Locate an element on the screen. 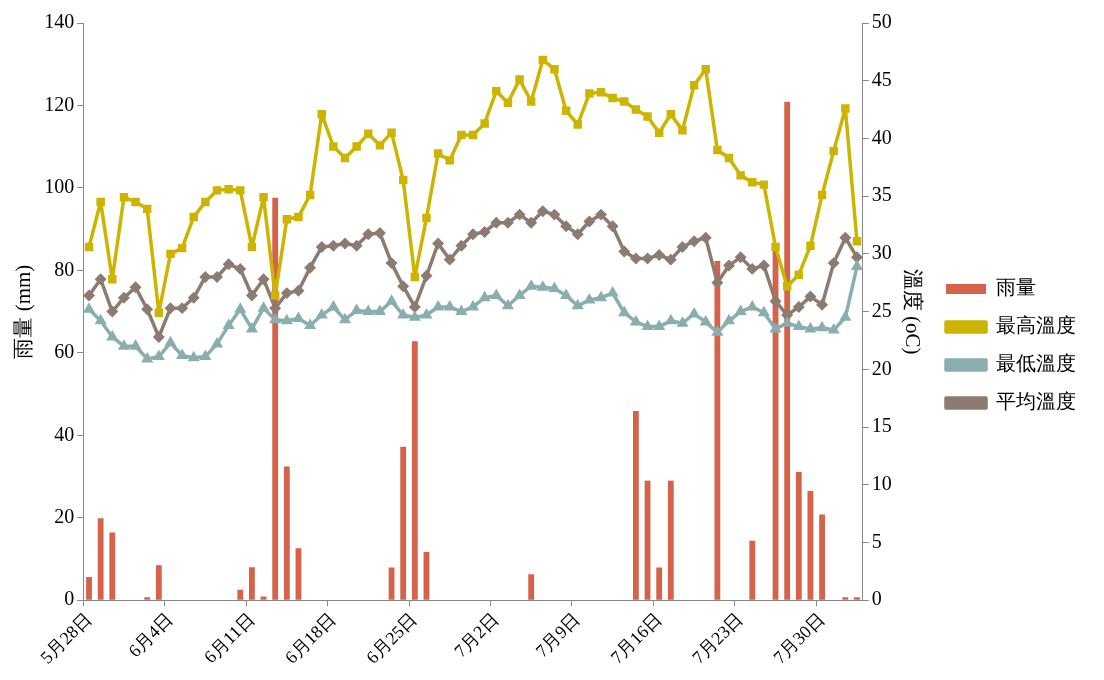  legend-label: 雨量 is located at coordinates (1016, 287).